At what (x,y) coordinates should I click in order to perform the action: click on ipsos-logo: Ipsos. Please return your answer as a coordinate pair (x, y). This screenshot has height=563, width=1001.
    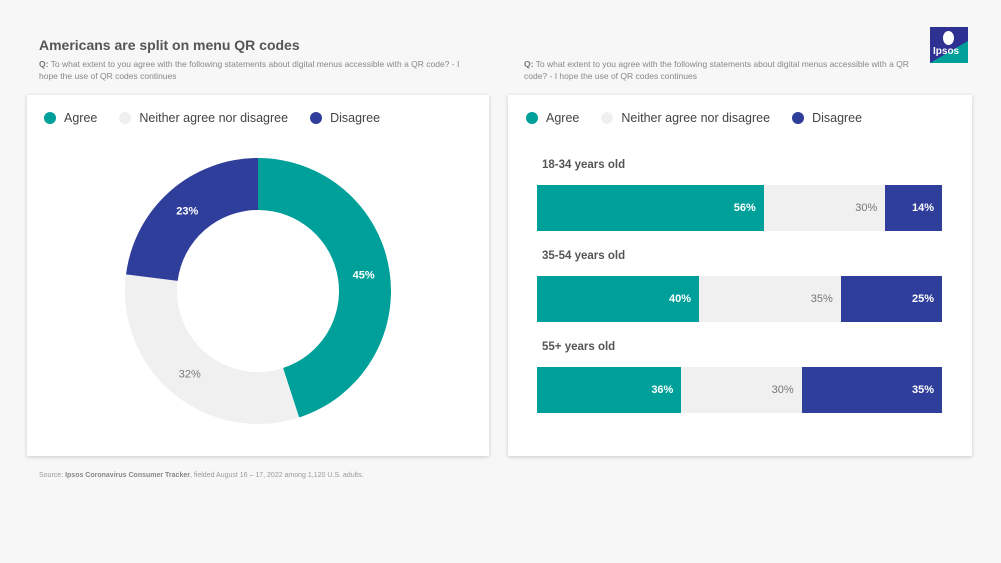
    Looking at the image, I should click on (949, 45).